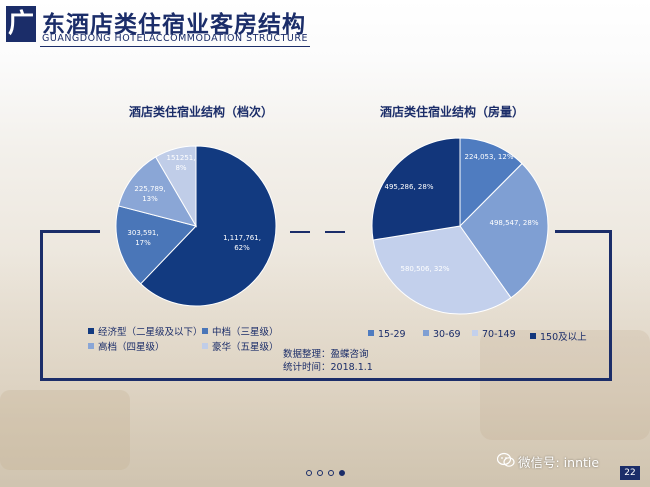 Image resolution: width=650 pixels, height=487 pixels. I want to click on frame-bottom, so click(326, 379).